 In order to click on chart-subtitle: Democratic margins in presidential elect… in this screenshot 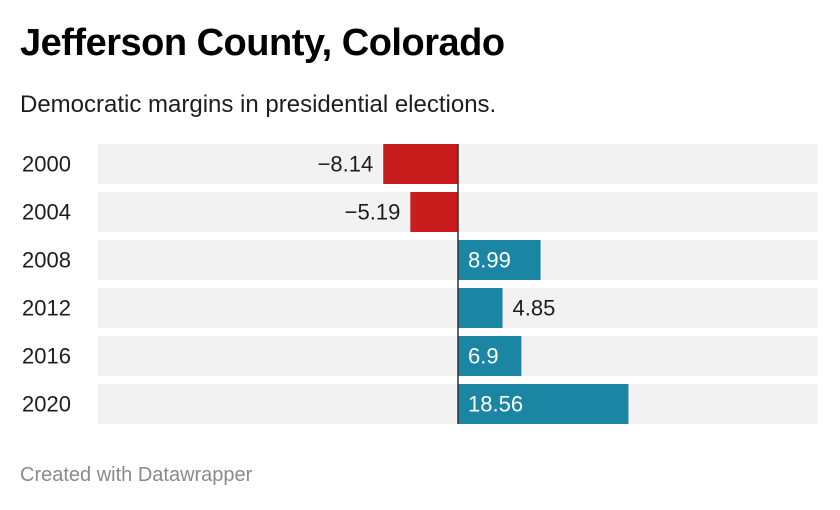, I will do `click(258, 104)`.